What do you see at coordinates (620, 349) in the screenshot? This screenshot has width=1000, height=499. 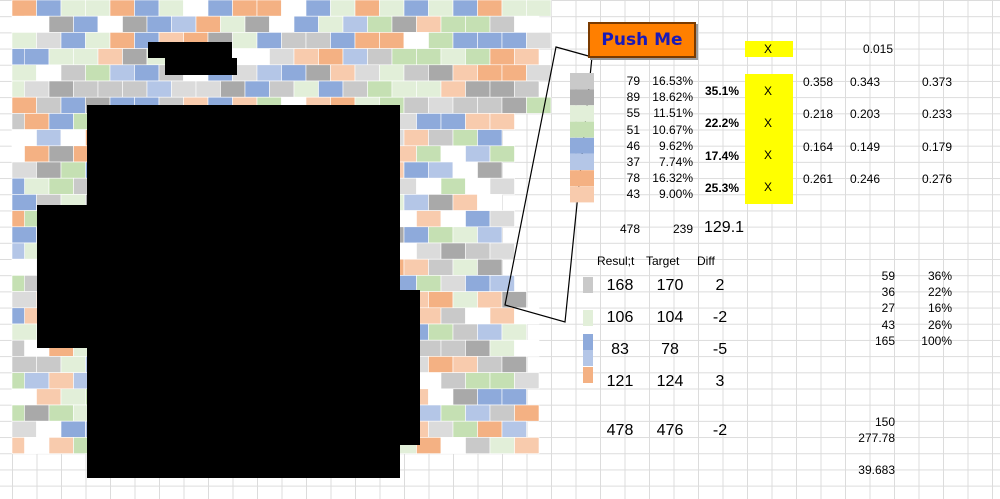 I see `result-cell: 83` at bounding box center [620, 349].